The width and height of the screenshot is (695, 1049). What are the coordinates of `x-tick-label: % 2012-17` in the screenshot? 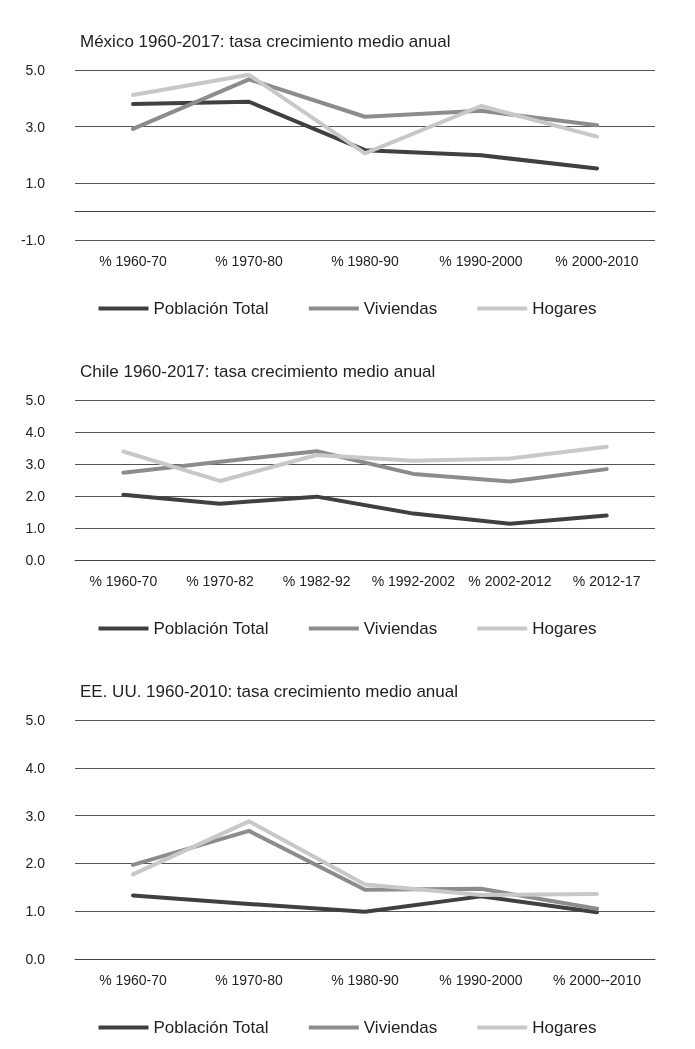 It's located at (606, 581).